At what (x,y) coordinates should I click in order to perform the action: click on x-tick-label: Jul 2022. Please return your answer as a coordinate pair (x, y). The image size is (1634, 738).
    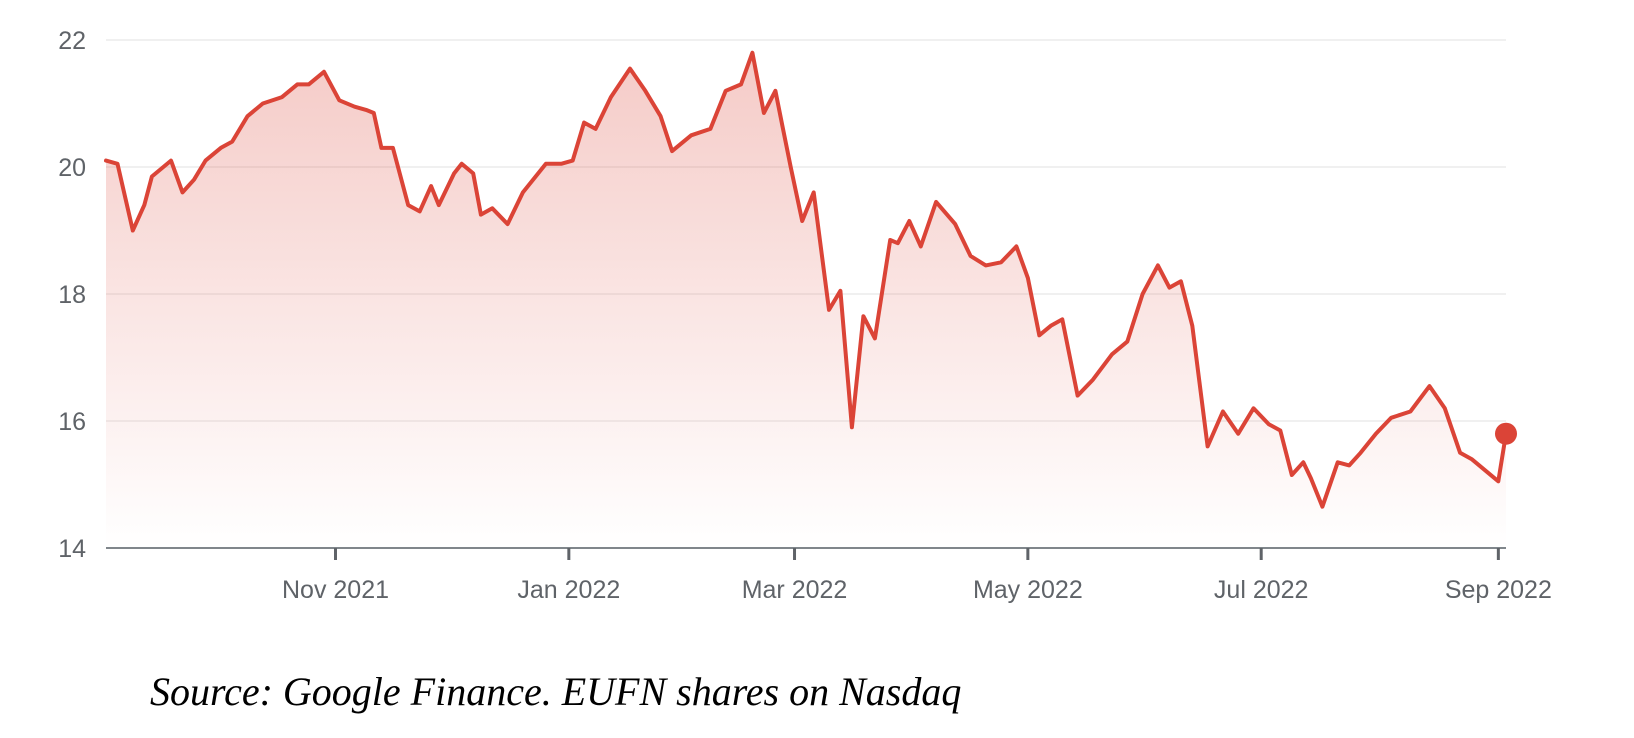
    Looking at the image, I should click on (1261, 590).